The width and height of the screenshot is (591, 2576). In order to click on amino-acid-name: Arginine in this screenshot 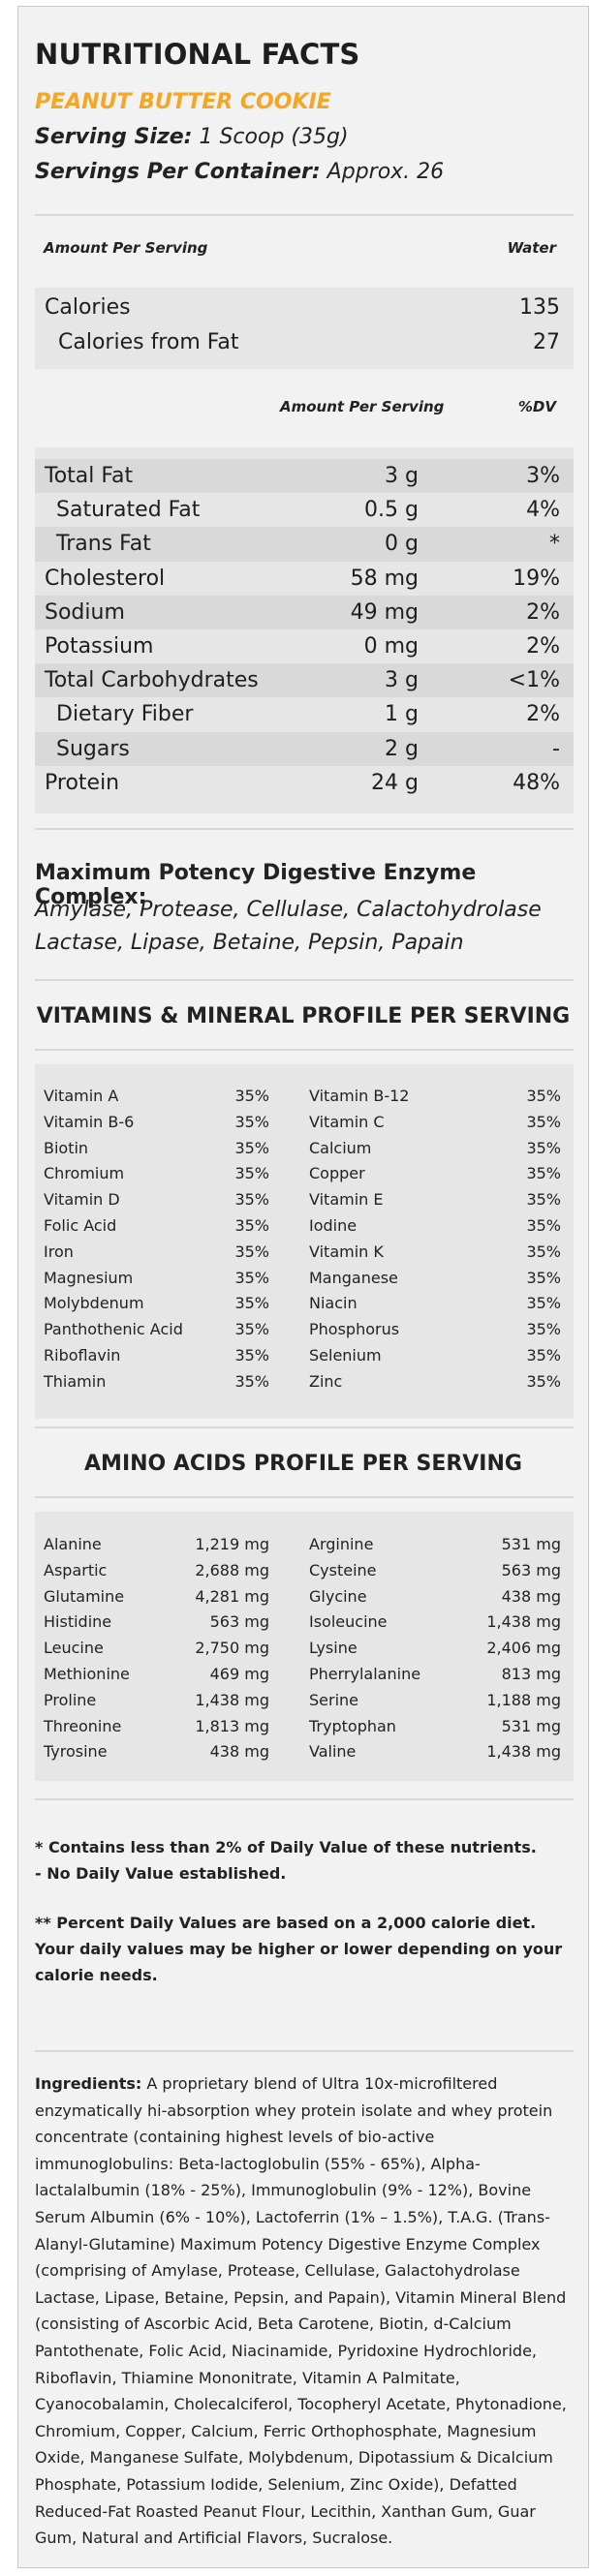, I will do `click(342, 1544)`.